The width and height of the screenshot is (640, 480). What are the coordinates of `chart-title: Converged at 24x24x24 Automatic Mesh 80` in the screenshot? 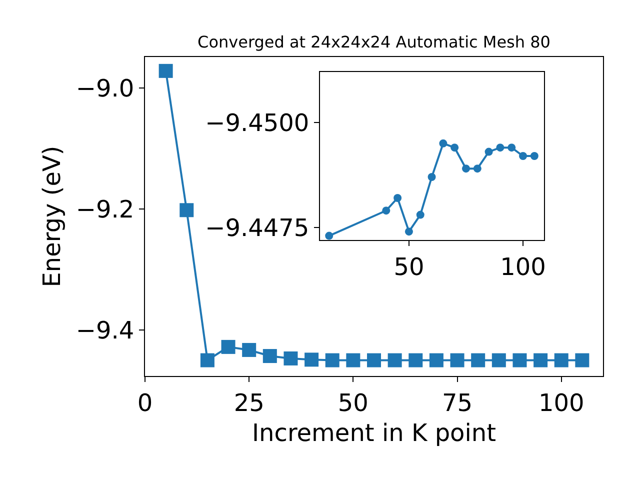 It's located at (374, 42).